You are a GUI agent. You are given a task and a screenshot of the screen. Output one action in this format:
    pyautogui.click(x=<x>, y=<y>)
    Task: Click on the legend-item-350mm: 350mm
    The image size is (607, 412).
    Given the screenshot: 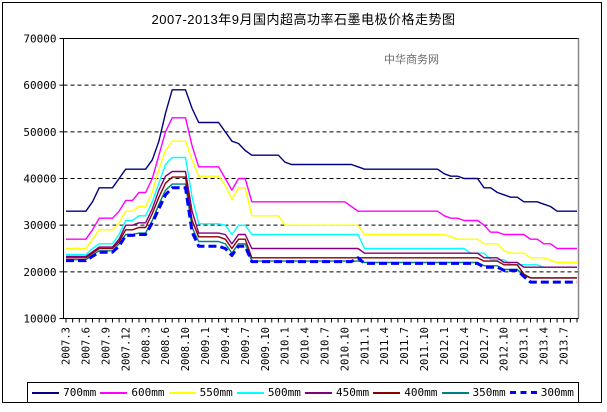 What is the action you would take?
    pyautogui.click(x=473, y=392)
    